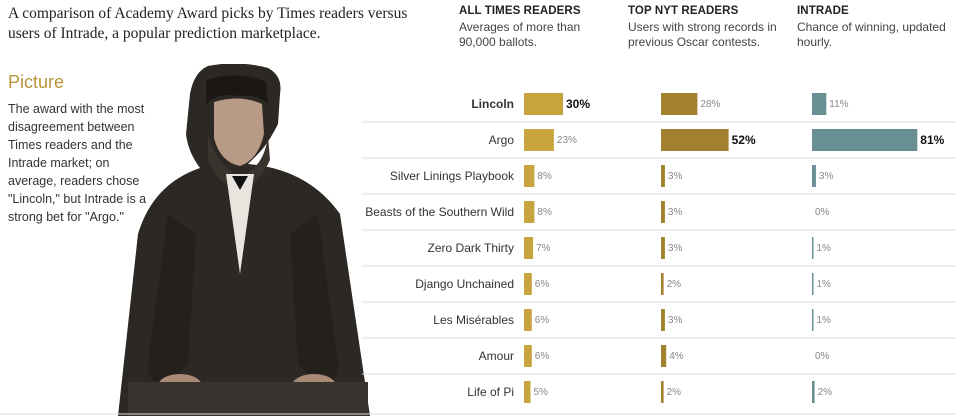 This screenshot has width=955, height=416. What do you see at coordinates (744, 140) in the screenshot?
I see `value-label: 52%` at bounding box center [744, 140].